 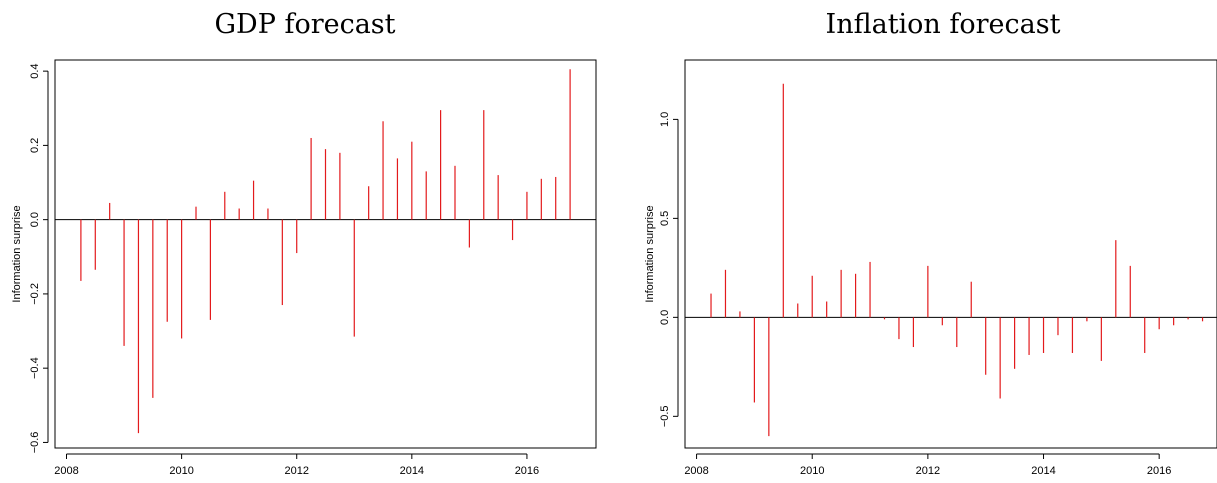 I want to click on y-tick-label: −0.2, so click(x=35, y=294).